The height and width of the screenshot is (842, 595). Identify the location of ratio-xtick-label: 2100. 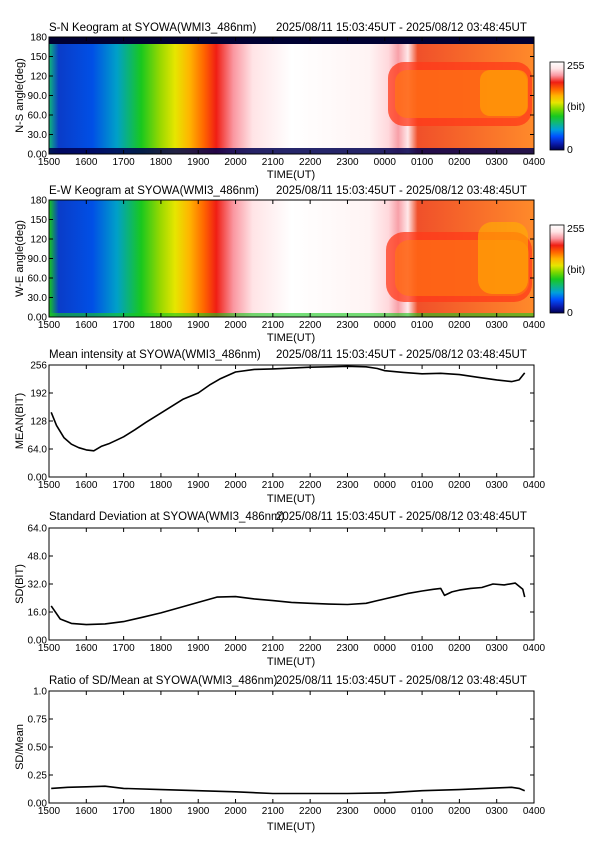
(273, 811).